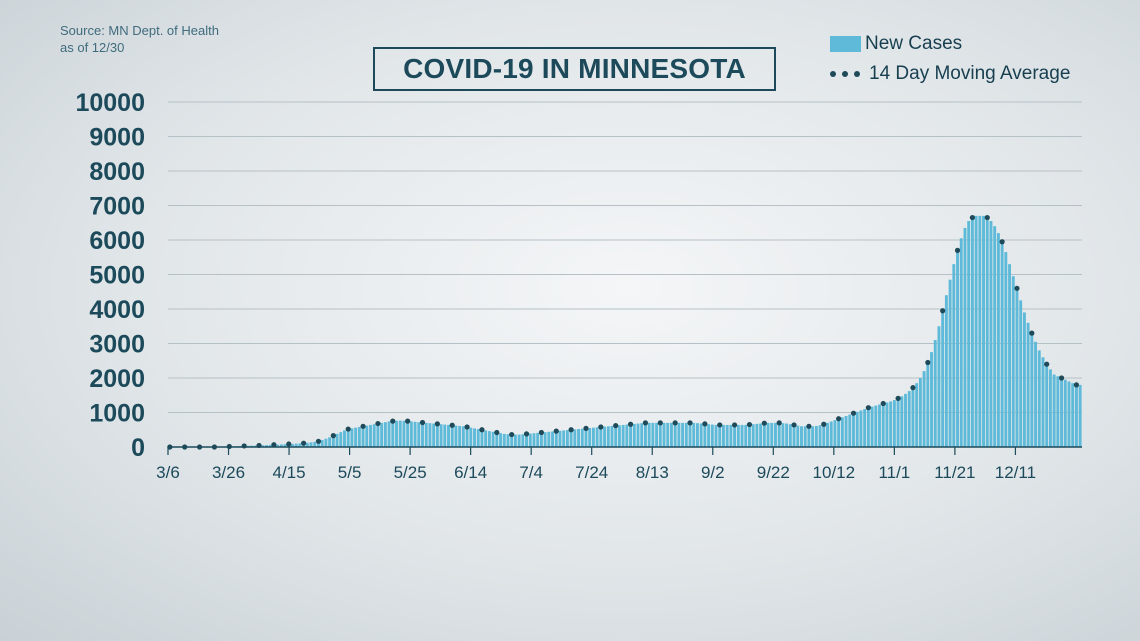 The width and height of the screenshot is (1140, 641). What do you see at coordinates (1015, 472) in the screenshot?
I see `x-tick-label: 12/11` at bounding box center [1015, 472].